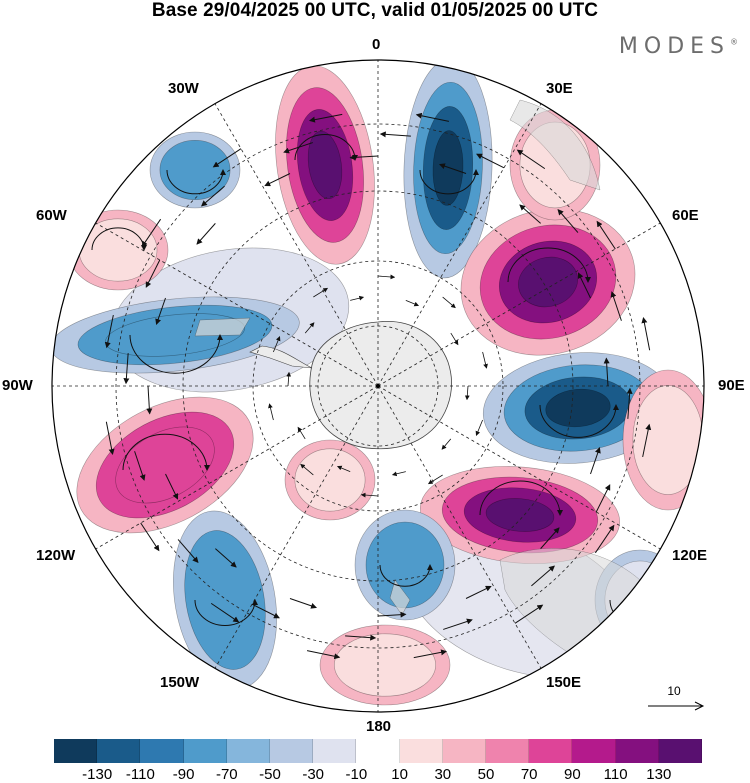  I want to click on lon-label-30w: 30W, so click(183, 88).